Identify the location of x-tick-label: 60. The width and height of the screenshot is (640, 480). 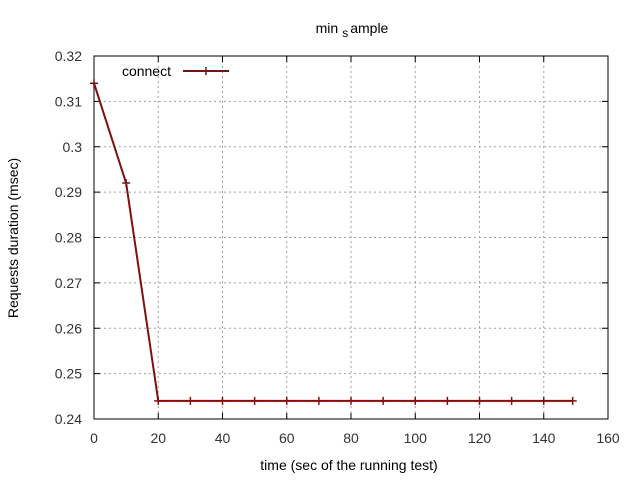
(287, 438).